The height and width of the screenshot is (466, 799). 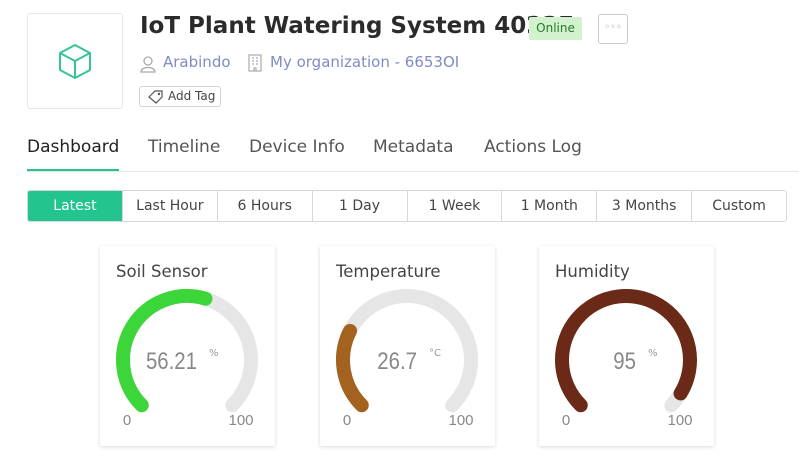 What do you see at coordinates (397, 360) in the screenshot?
I see `gauge-value: 26.7` at bounding box center [397, 360].